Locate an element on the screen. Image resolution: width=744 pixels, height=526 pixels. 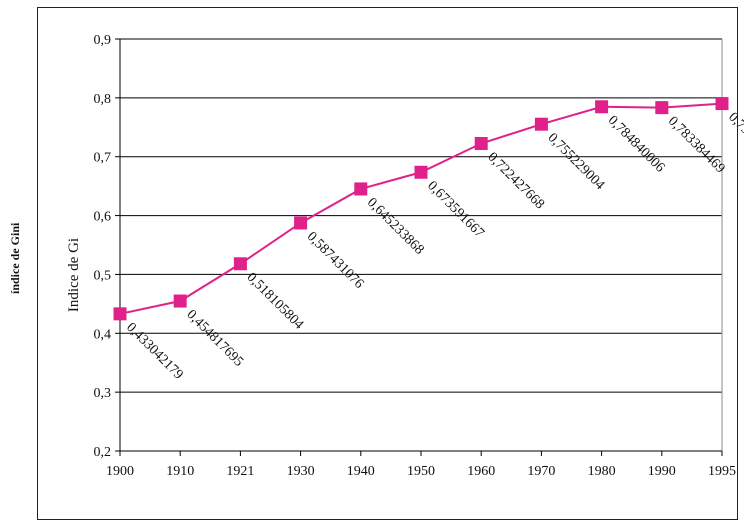
data-label: 0,790286748 is located at coordinates (734, 141).